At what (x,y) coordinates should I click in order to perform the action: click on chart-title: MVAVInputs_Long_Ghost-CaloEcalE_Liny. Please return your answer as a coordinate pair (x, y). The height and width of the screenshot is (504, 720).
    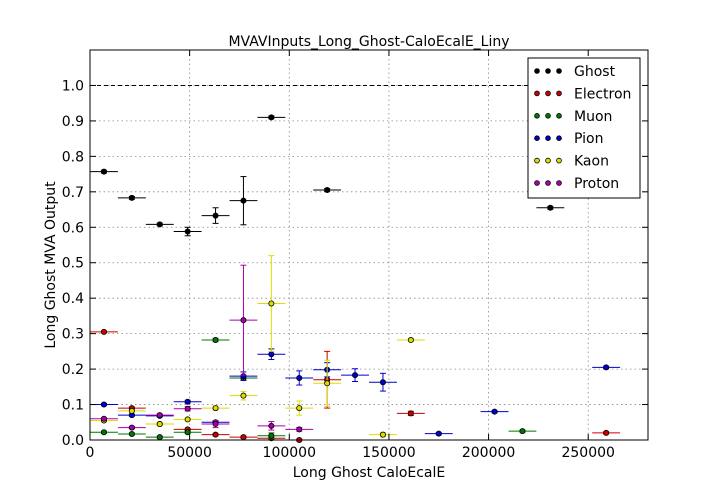
    Looking at the image, I should click on (368, 42).